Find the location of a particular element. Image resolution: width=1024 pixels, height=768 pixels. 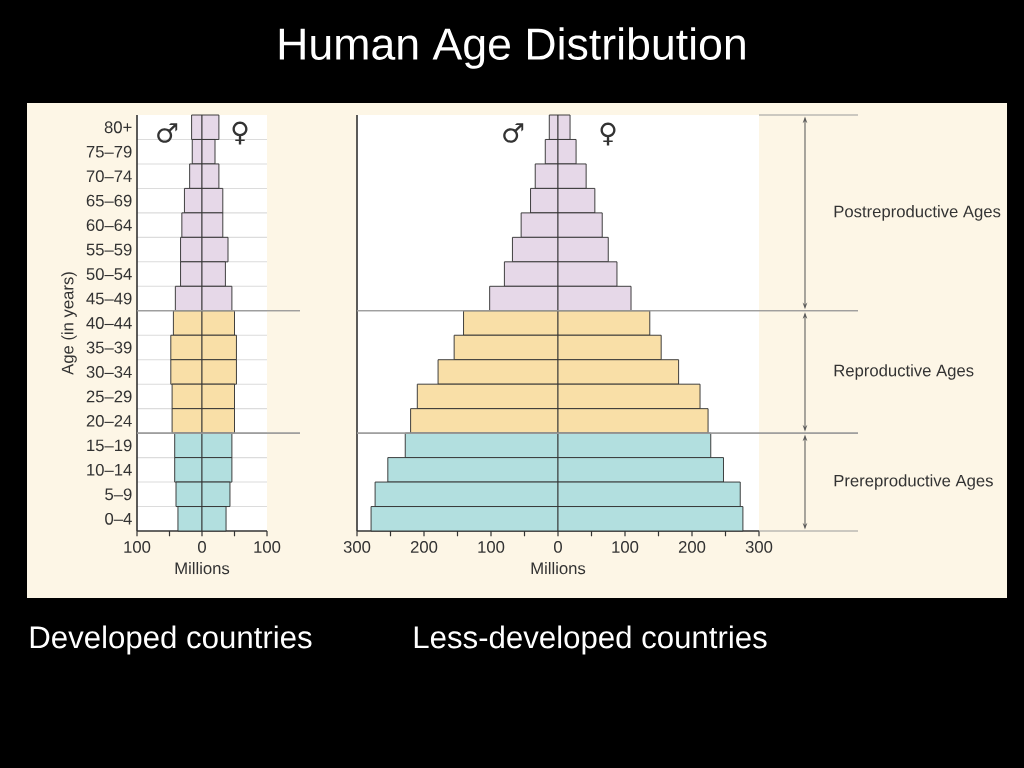

y-tick-label: 0–4 is located at coordinates (118, 518).